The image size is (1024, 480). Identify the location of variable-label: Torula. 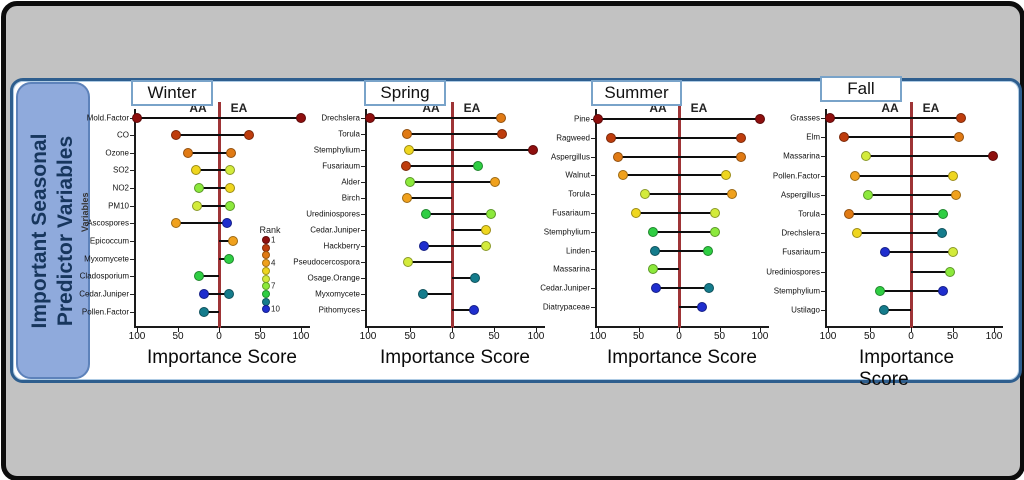
(809, 214).